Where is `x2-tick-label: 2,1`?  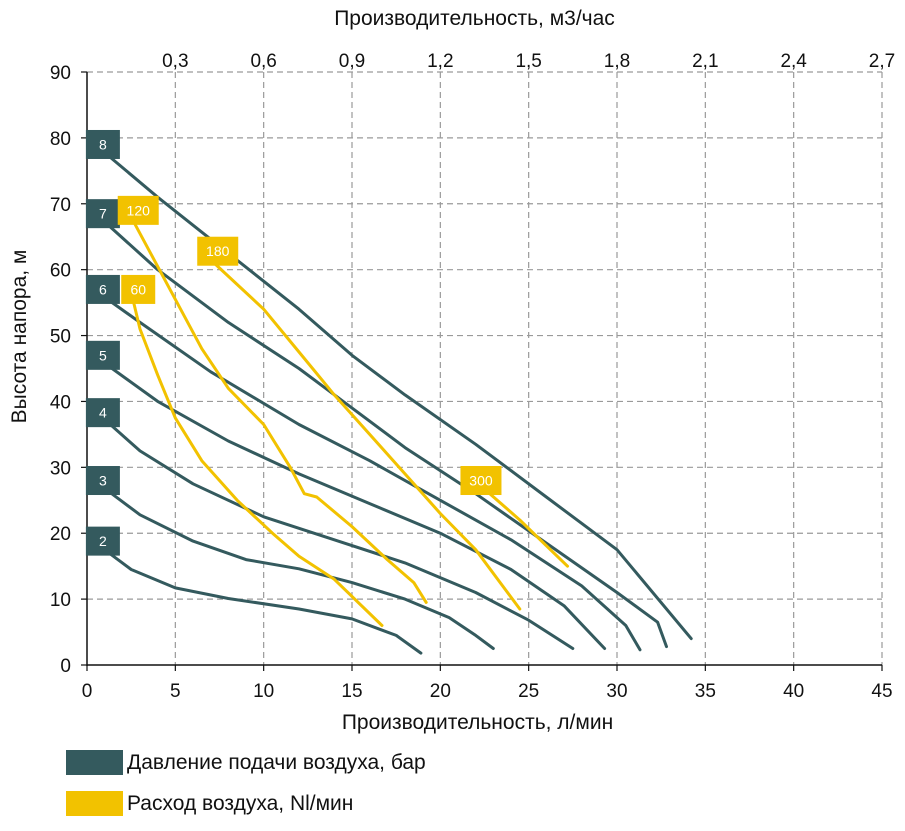 x2-tick-label: 2,1 is located at coordinates (705, 61).